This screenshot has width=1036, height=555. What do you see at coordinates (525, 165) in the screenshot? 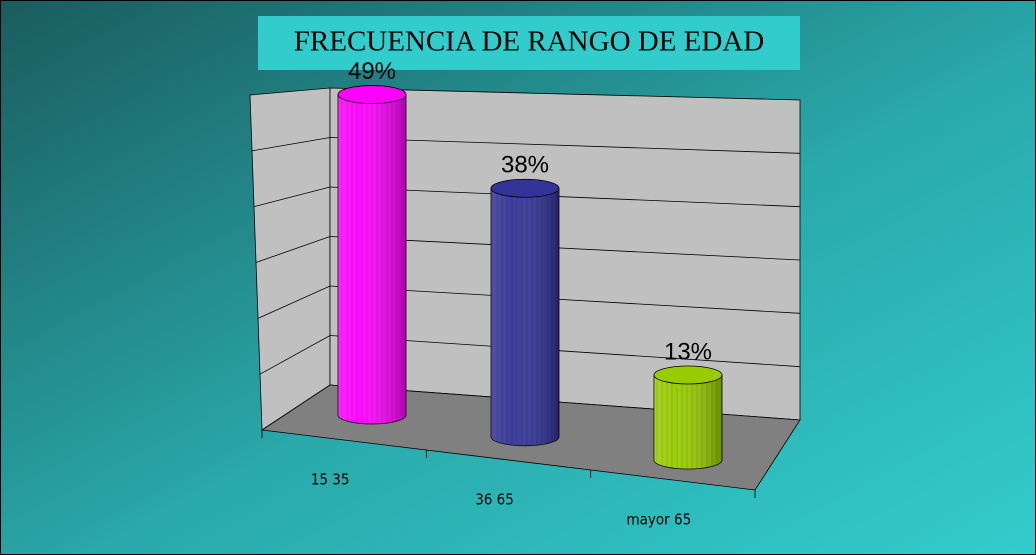
I see `value-label: 38%` at bounding box center [525, 165].